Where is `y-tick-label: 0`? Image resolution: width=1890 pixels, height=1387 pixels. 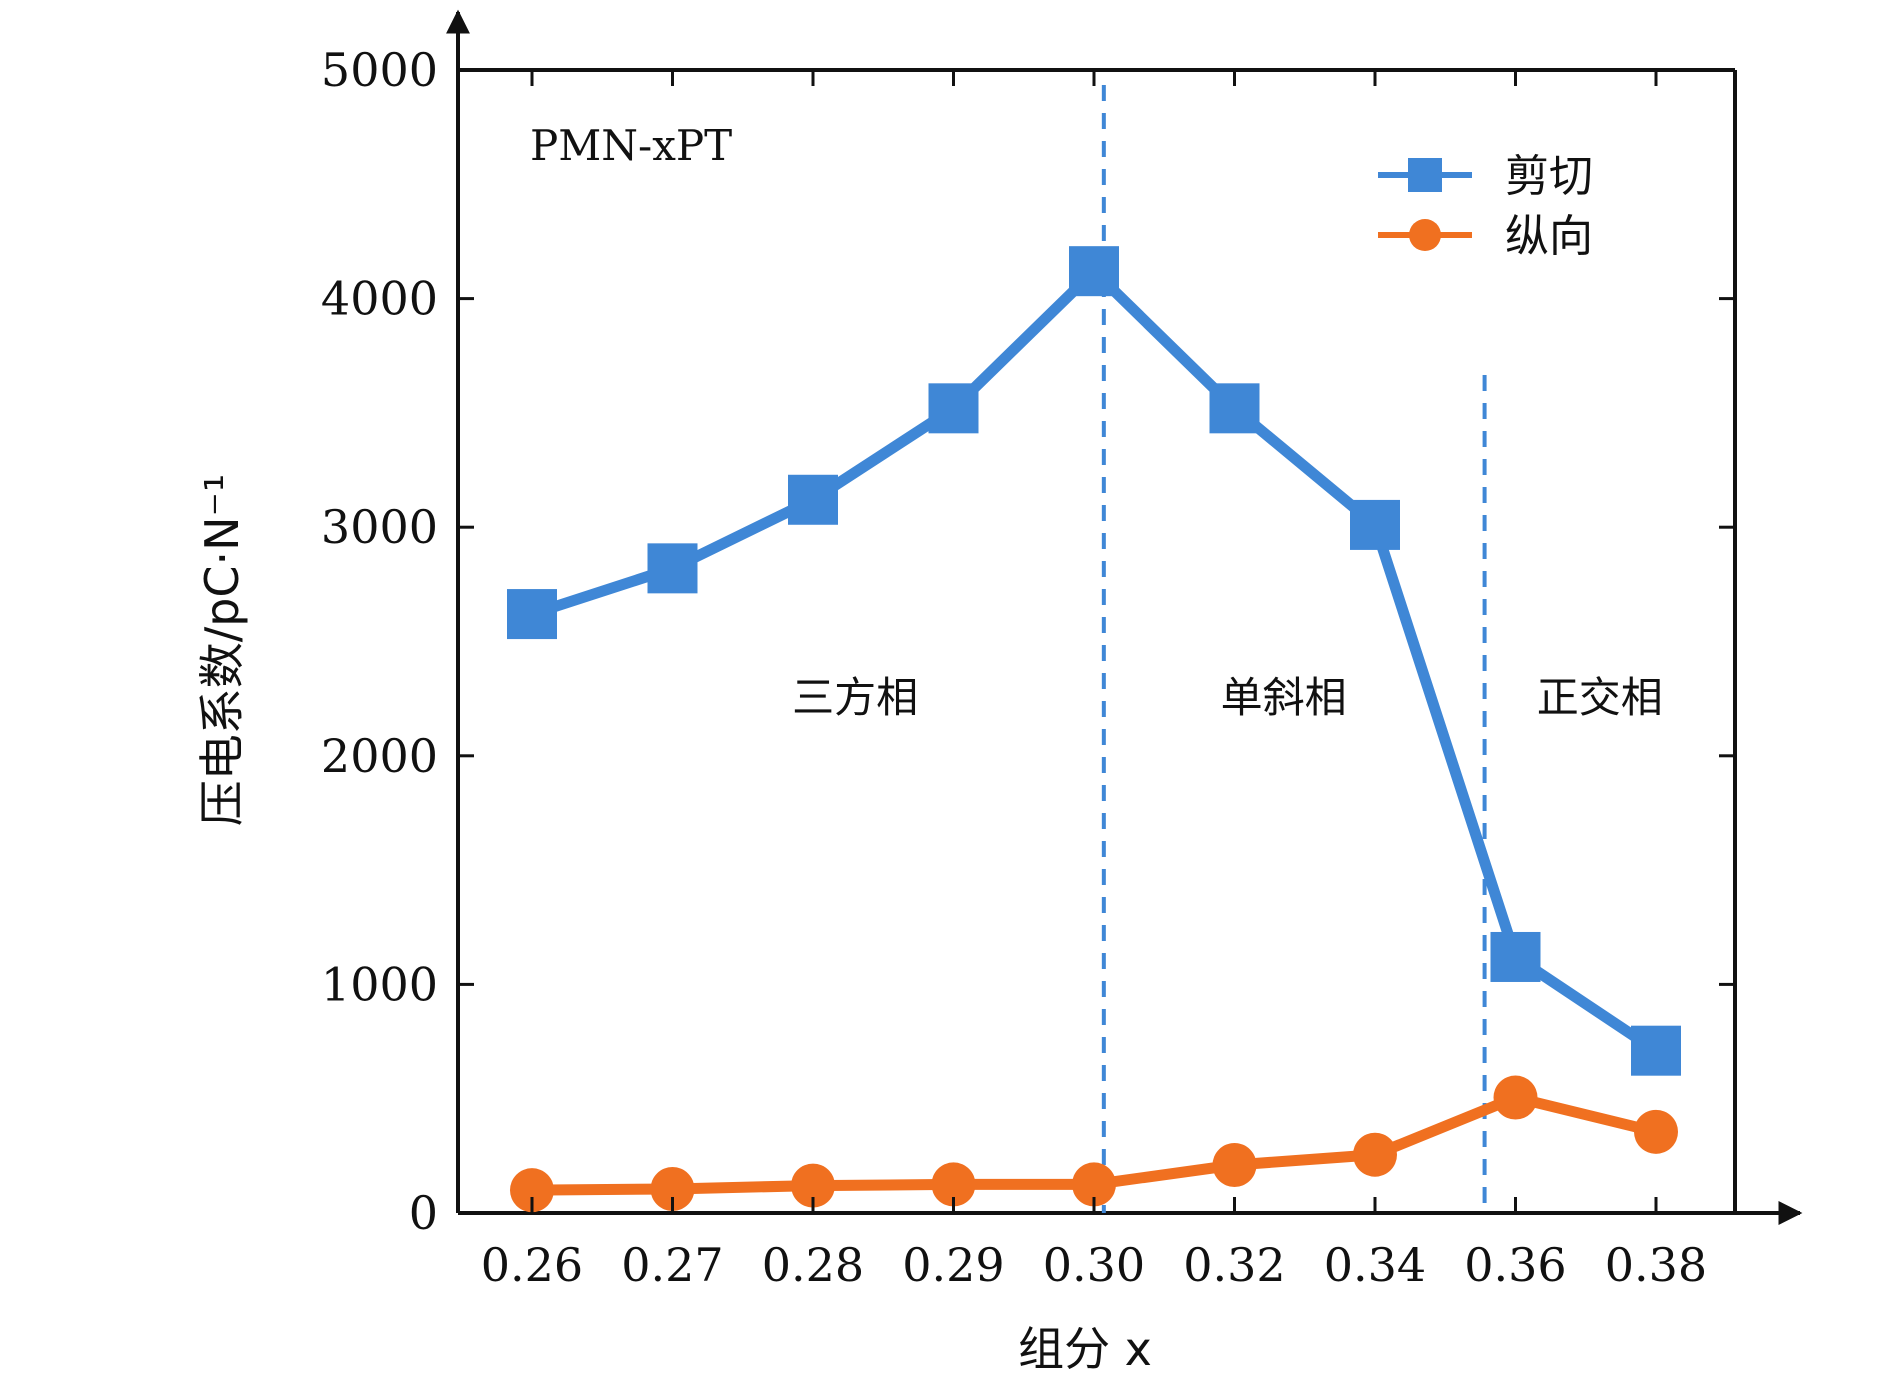 y-tick-label: 0 is located at coordinates (423, 1213).